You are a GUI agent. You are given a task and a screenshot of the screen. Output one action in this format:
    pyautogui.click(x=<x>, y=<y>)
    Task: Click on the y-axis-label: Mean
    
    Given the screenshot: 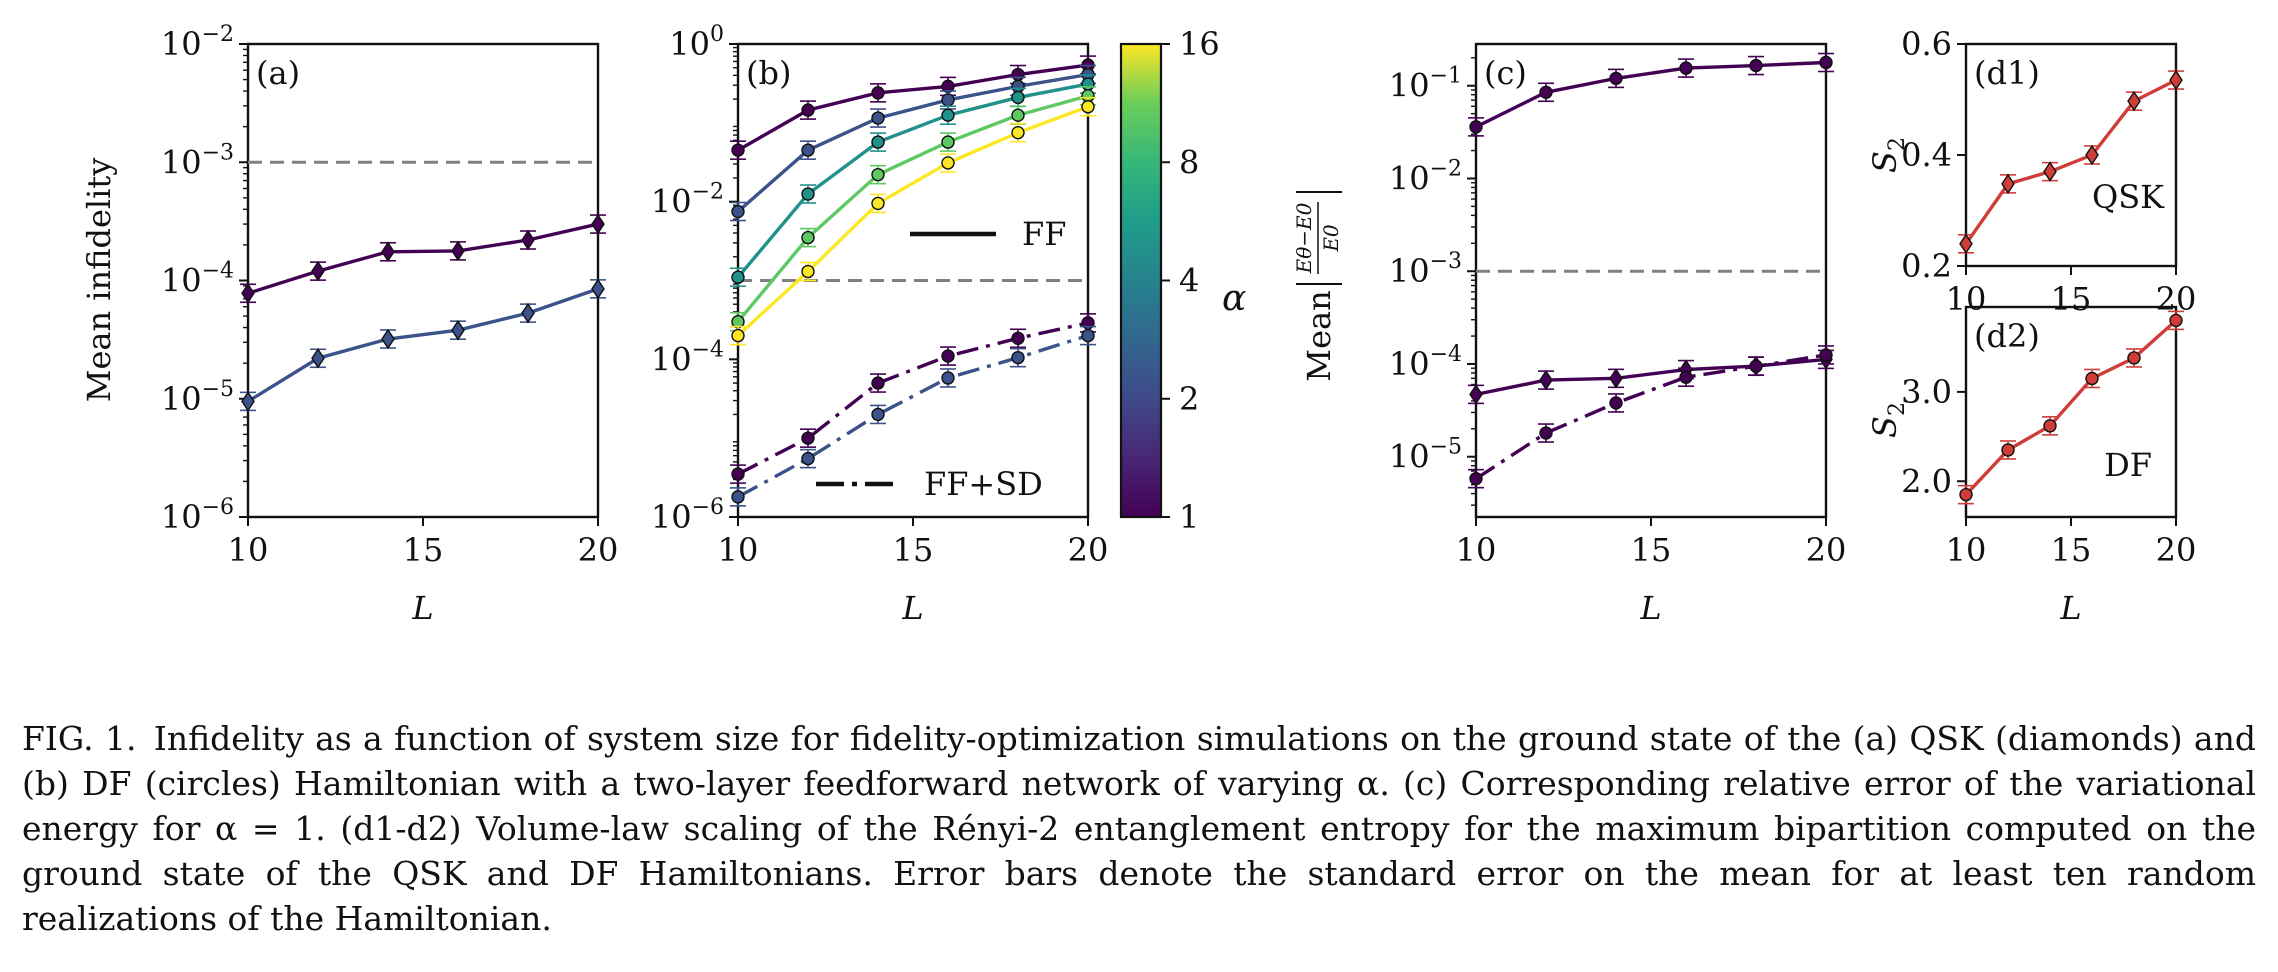 What is the action you would take?
    pyautogui.click(x=1319, y=335)
    